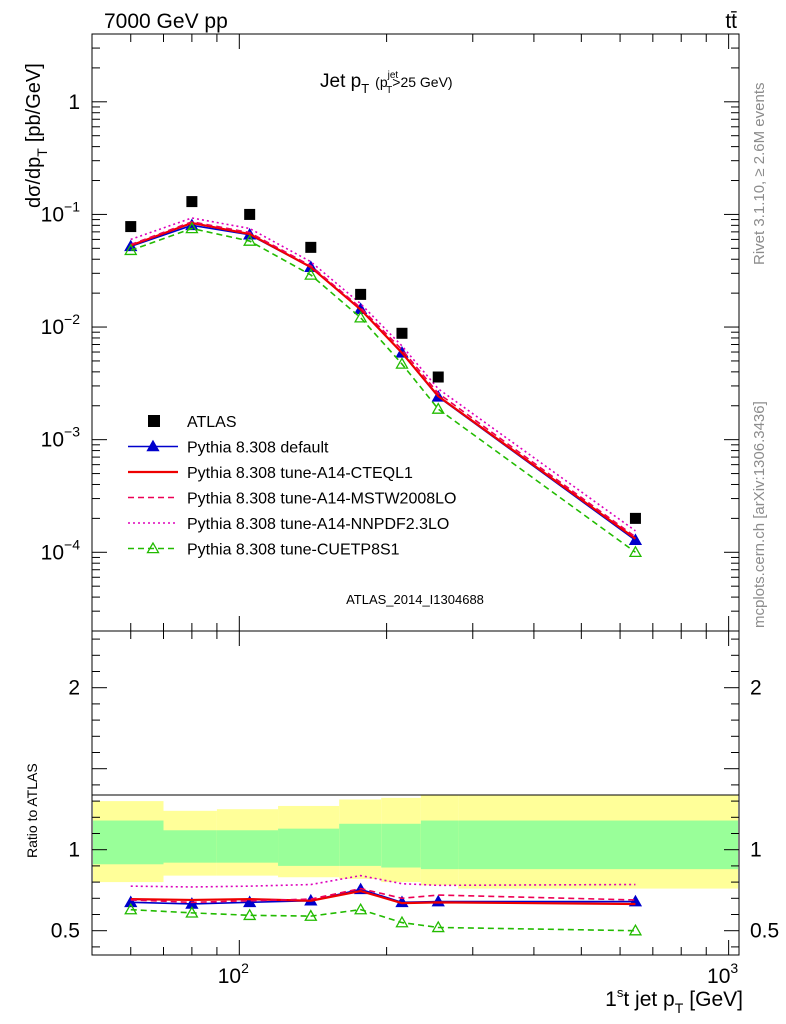 The width and height of the screenshot is (786, 1024). I want to click on main-y-tick-label-0: 1, so click(74, 102).